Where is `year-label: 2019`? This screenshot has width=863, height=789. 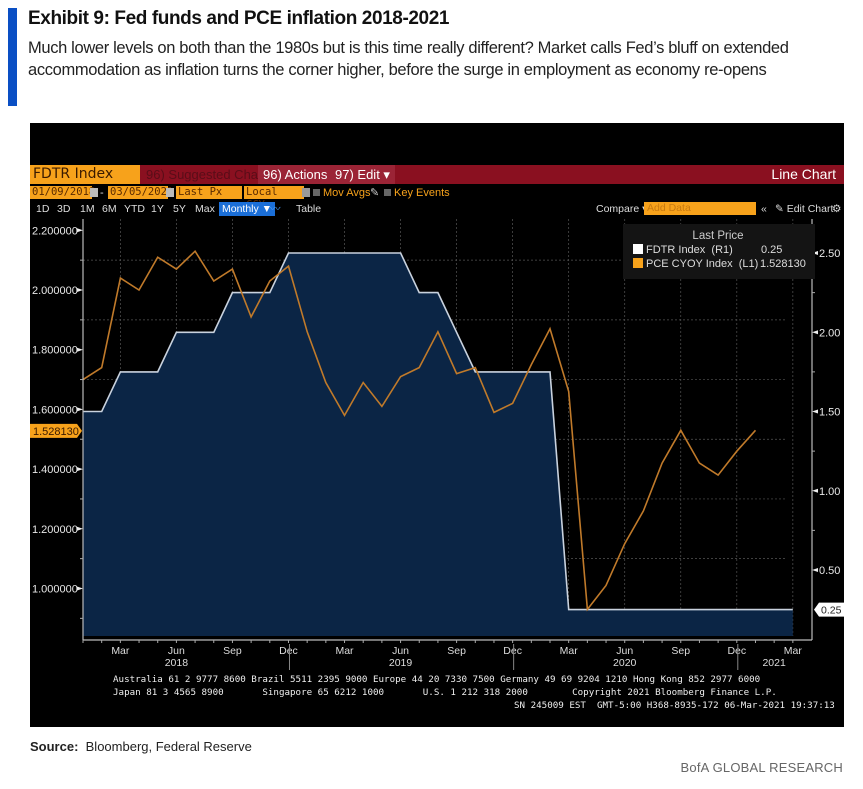
year-label: 2019 is located at coordinates (401, 663).